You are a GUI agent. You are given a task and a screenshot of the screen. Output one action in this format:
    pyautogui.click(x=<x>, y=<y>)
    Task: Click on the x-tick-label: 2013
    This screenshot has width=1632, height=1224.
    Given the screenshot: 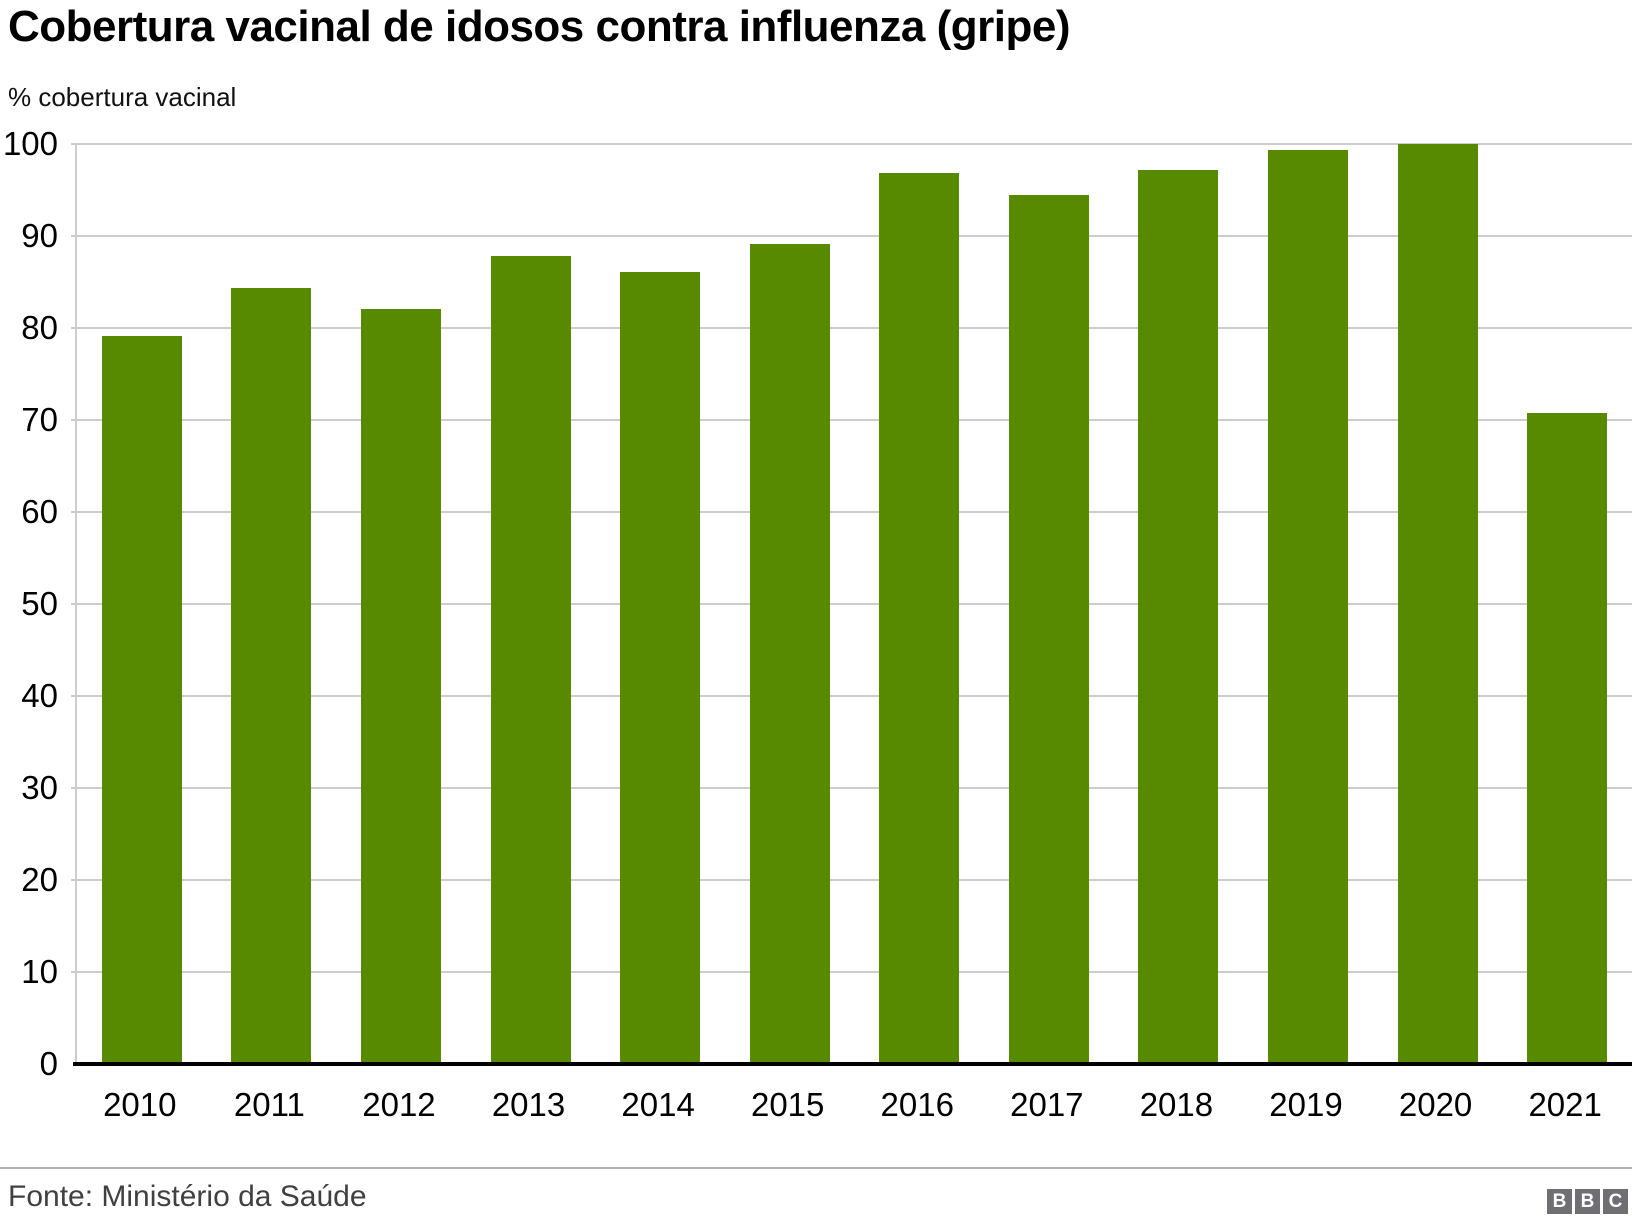 What is the action you would take?
    pyautogui.click(x=528, y=1104)
    